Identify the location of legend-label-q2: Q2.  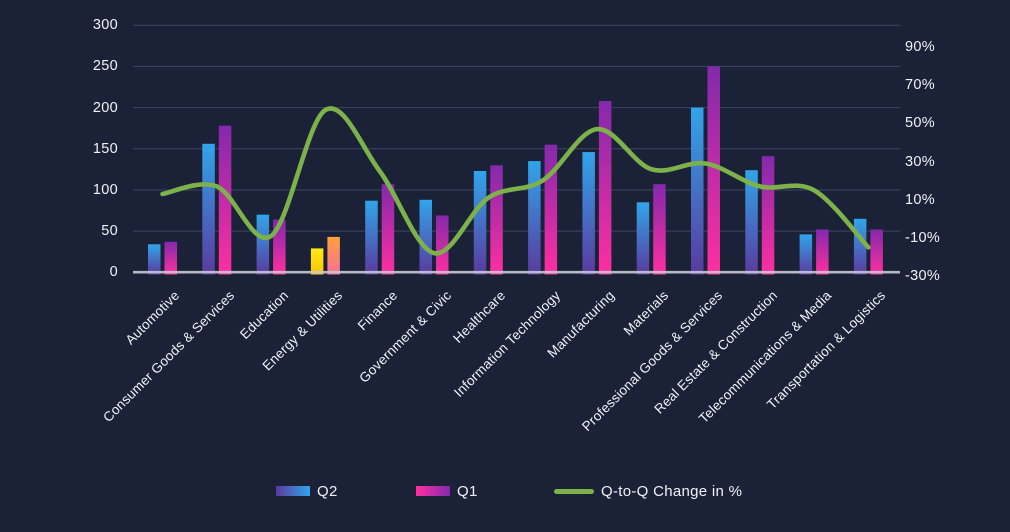
(327, 491).